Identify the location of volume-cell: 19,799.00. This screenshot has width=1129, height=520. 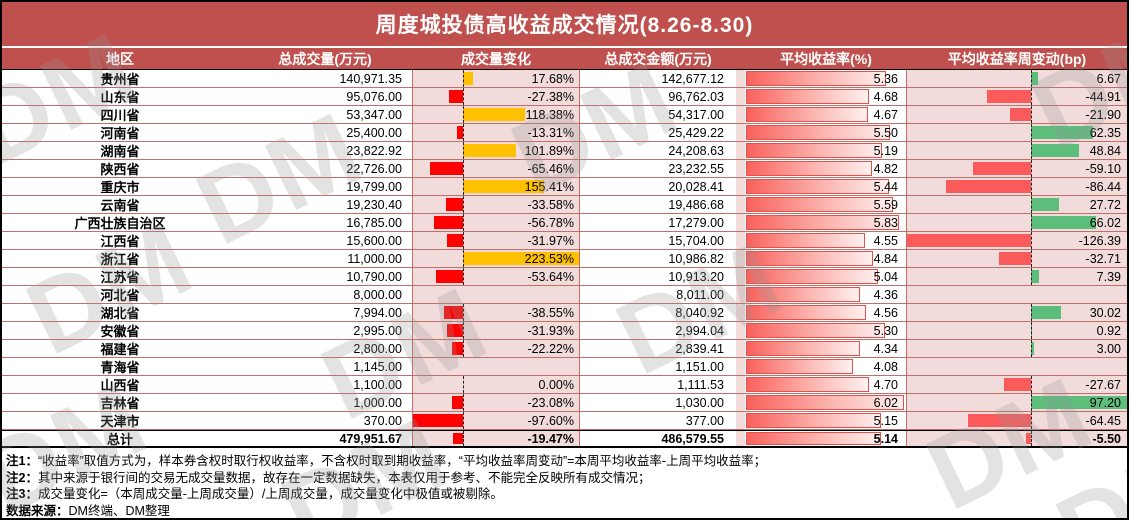
(374, 186).